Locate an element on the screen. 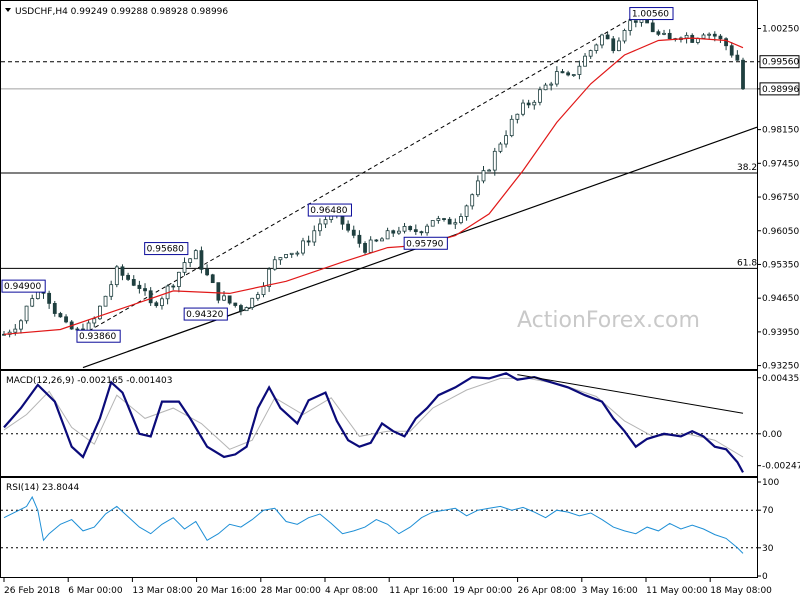 The image size is (800, 600). price-y-label: 0.95350 is located at coordinates (780, 265).